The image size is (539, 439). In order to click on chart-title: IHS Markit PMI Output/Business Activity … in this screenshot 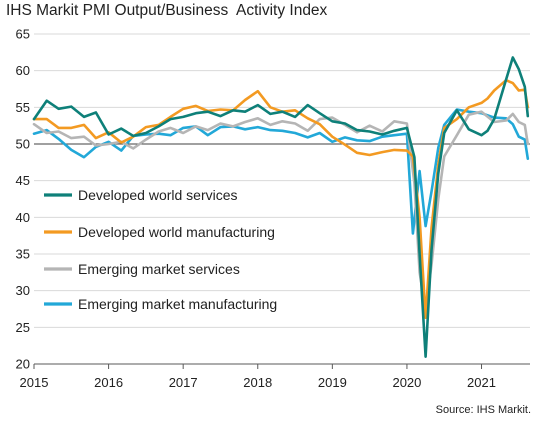, I will do `click(167, 10)`.